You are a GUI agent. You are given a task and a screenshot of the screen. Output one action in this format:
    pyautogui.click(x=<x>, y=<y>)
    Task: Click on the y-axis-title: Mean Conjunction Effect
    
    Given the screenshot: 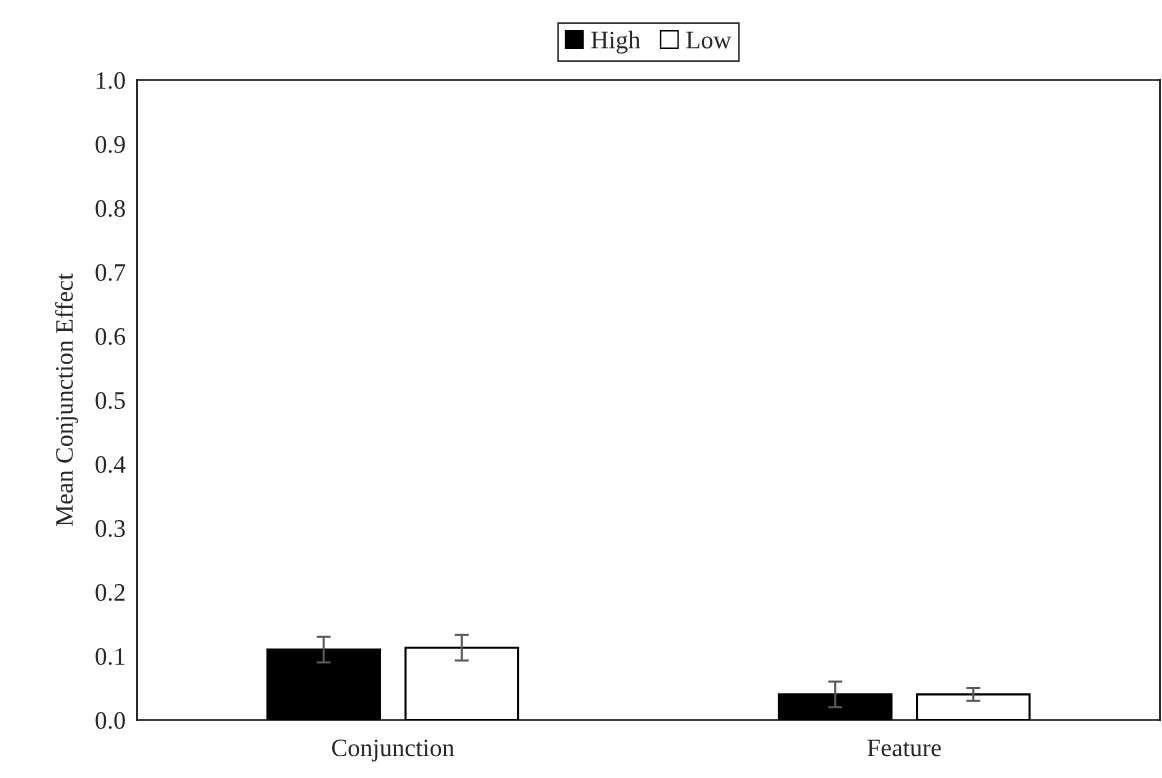 What is the action you would take?
    pyautogui.click(x=66, y=400)
    